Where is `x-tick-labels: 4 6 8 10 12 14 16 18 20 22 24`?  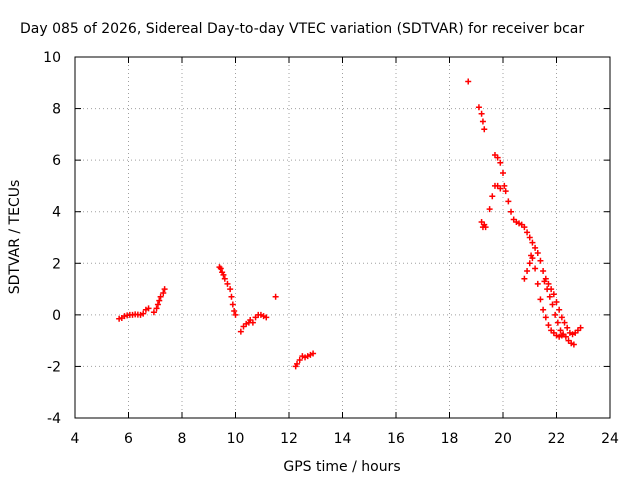
x-tick-labels: 4 6 8 10 12 14 16 18 20 22 24 is located at coordinates (345, 439).